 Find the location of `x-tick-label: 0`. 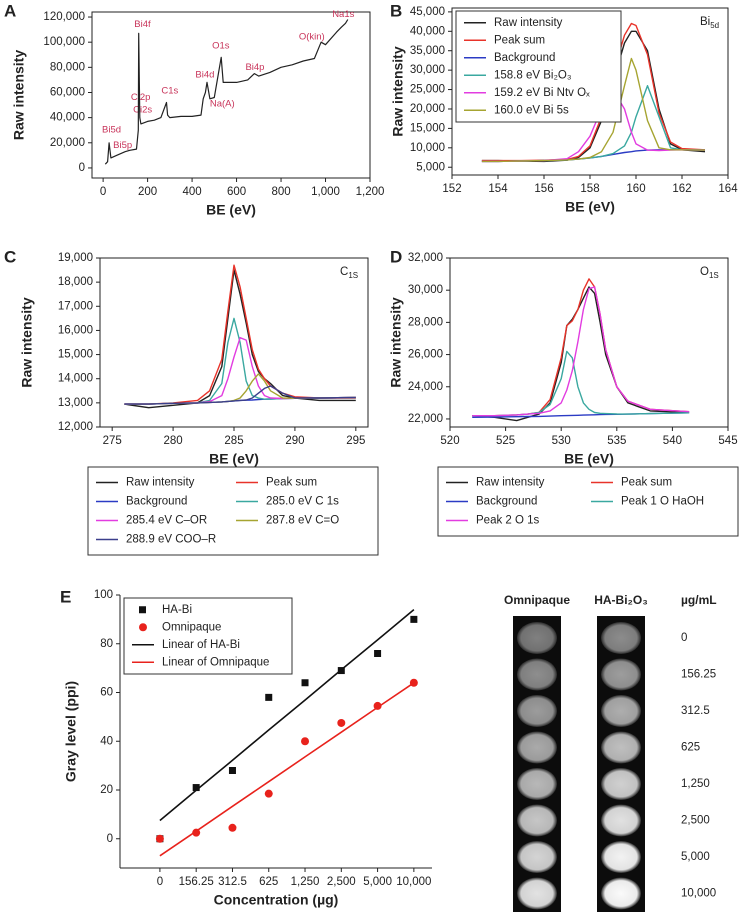

x-tick-label: 0 is located at coordinates (160, 882).